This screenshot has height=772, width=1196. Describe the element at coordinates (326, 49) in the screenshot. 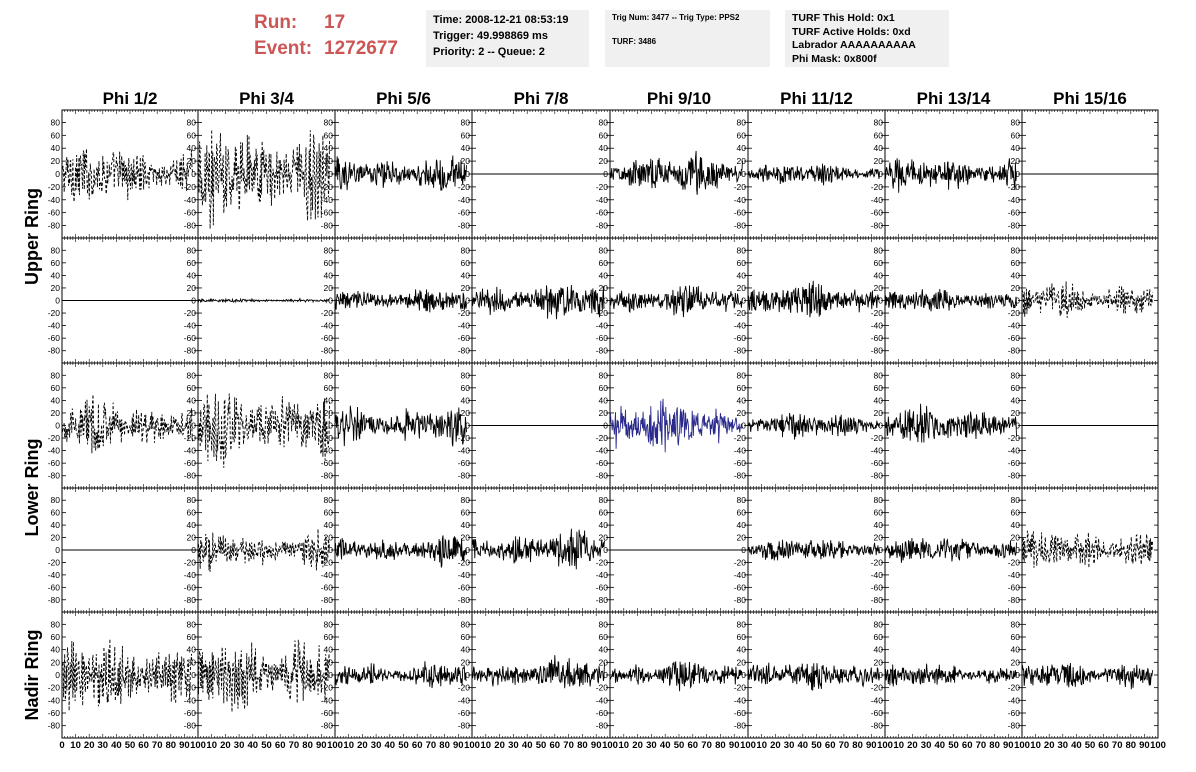

I see `event-line: Event: 1272677` at that location.